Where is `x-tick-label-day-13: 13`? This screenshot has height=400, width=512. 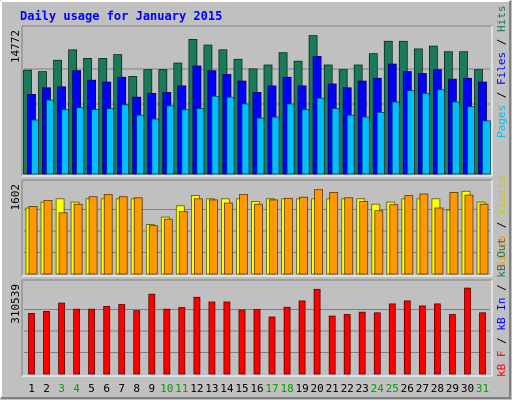
x-tick-label-day-13: 13 is located at coordinates (211, 388).